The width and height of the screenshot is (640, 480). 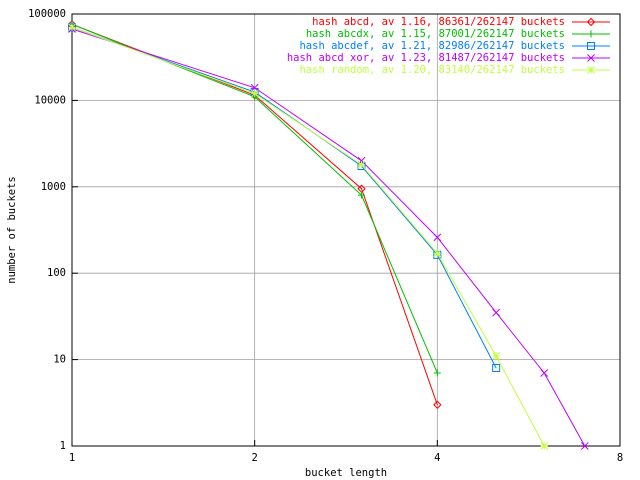 I want to click on y-tick-label: 100, so click(x=56, y=273).